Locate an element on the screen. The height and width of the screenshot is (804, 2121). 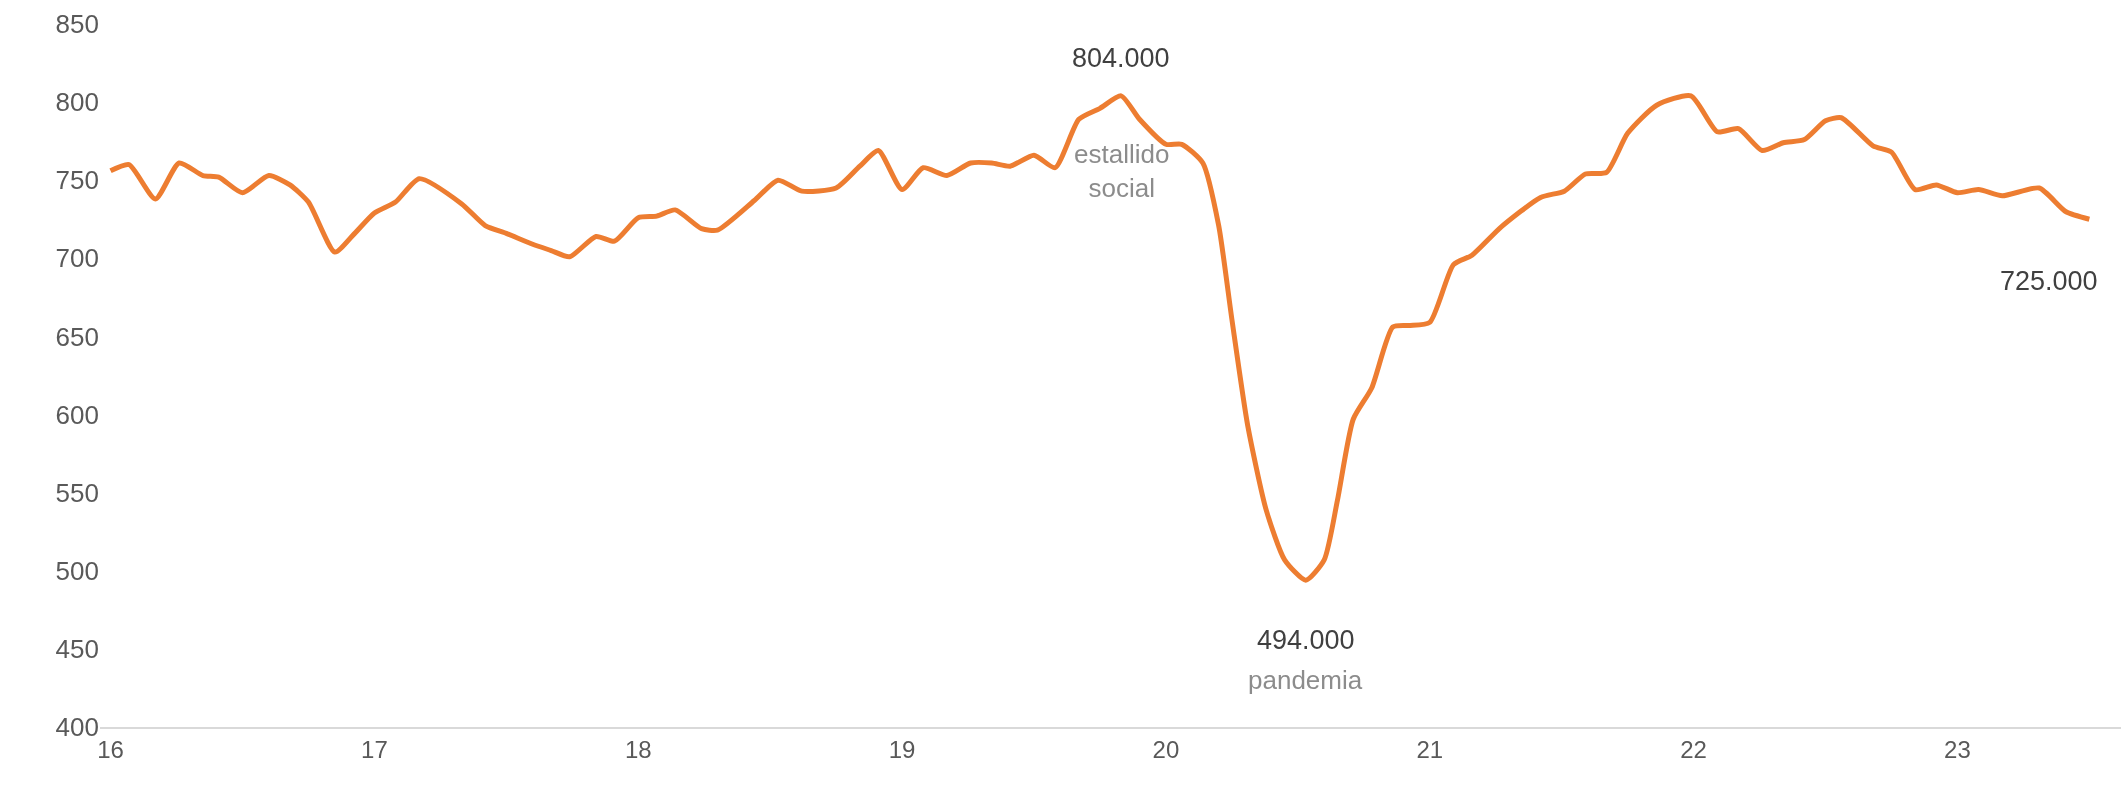
x-tick-label: 21 is located at coordinates (1430, 749).